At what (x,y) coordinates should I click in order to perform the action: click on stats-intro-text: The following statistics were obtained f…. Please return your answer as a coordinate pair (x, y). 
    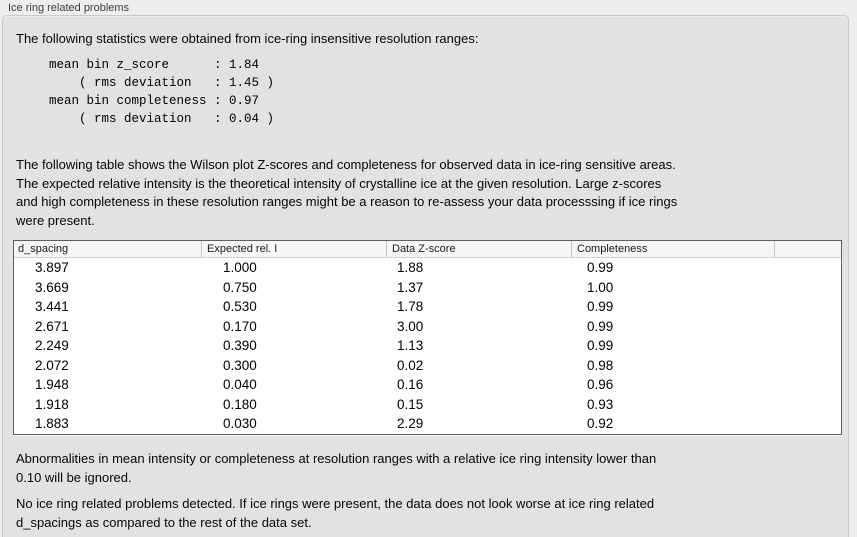
    Looking at the image, I should click on (247, 38).